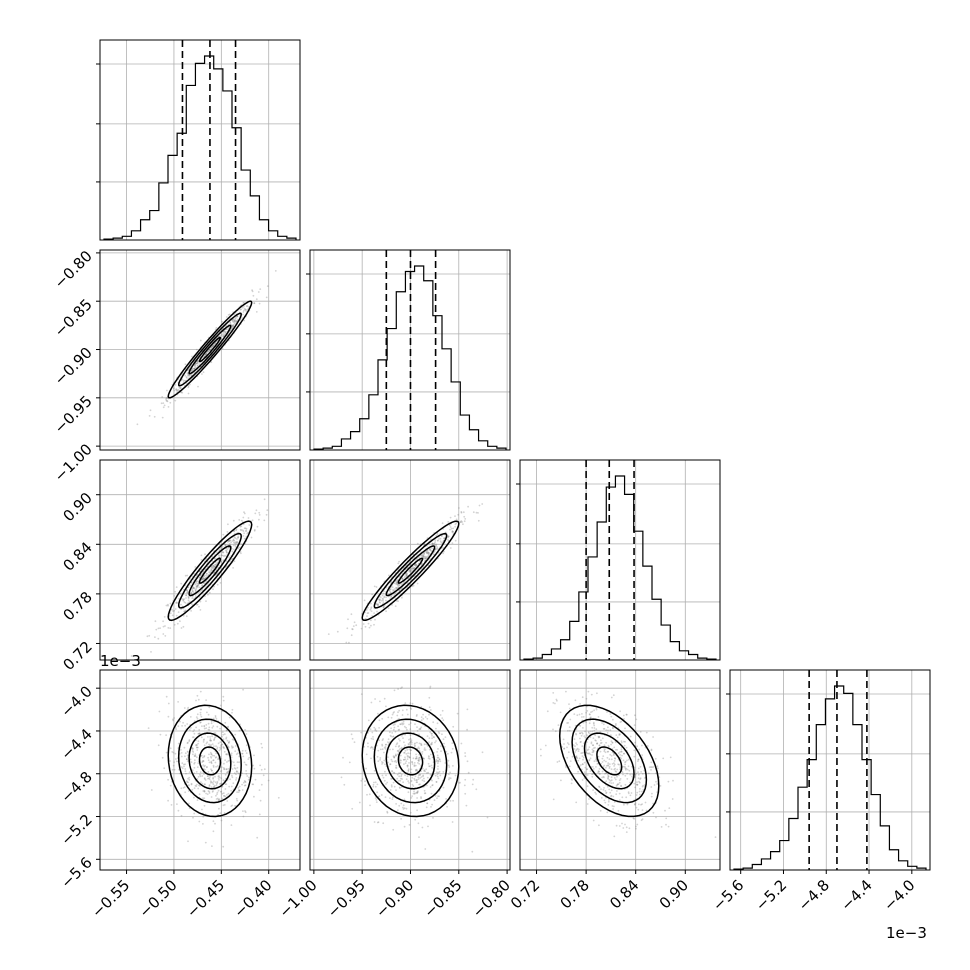 The image size is (970, 970). Describe the element at coordinates (73, 317) in the screenshot. I see `y-tick-label: −0.85` at that location.